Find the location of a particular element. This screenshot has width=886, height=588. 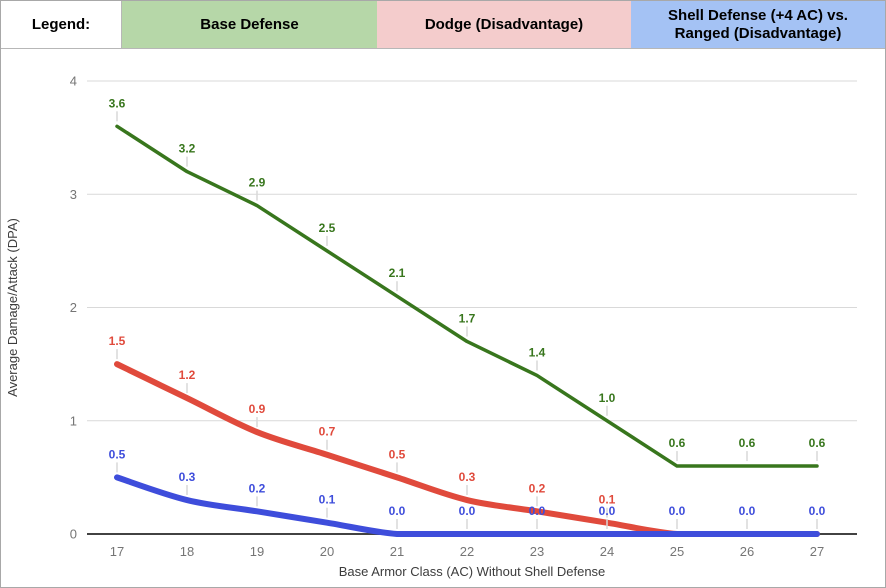

x-tick-label: 19 is located at coordinates (257, 551).